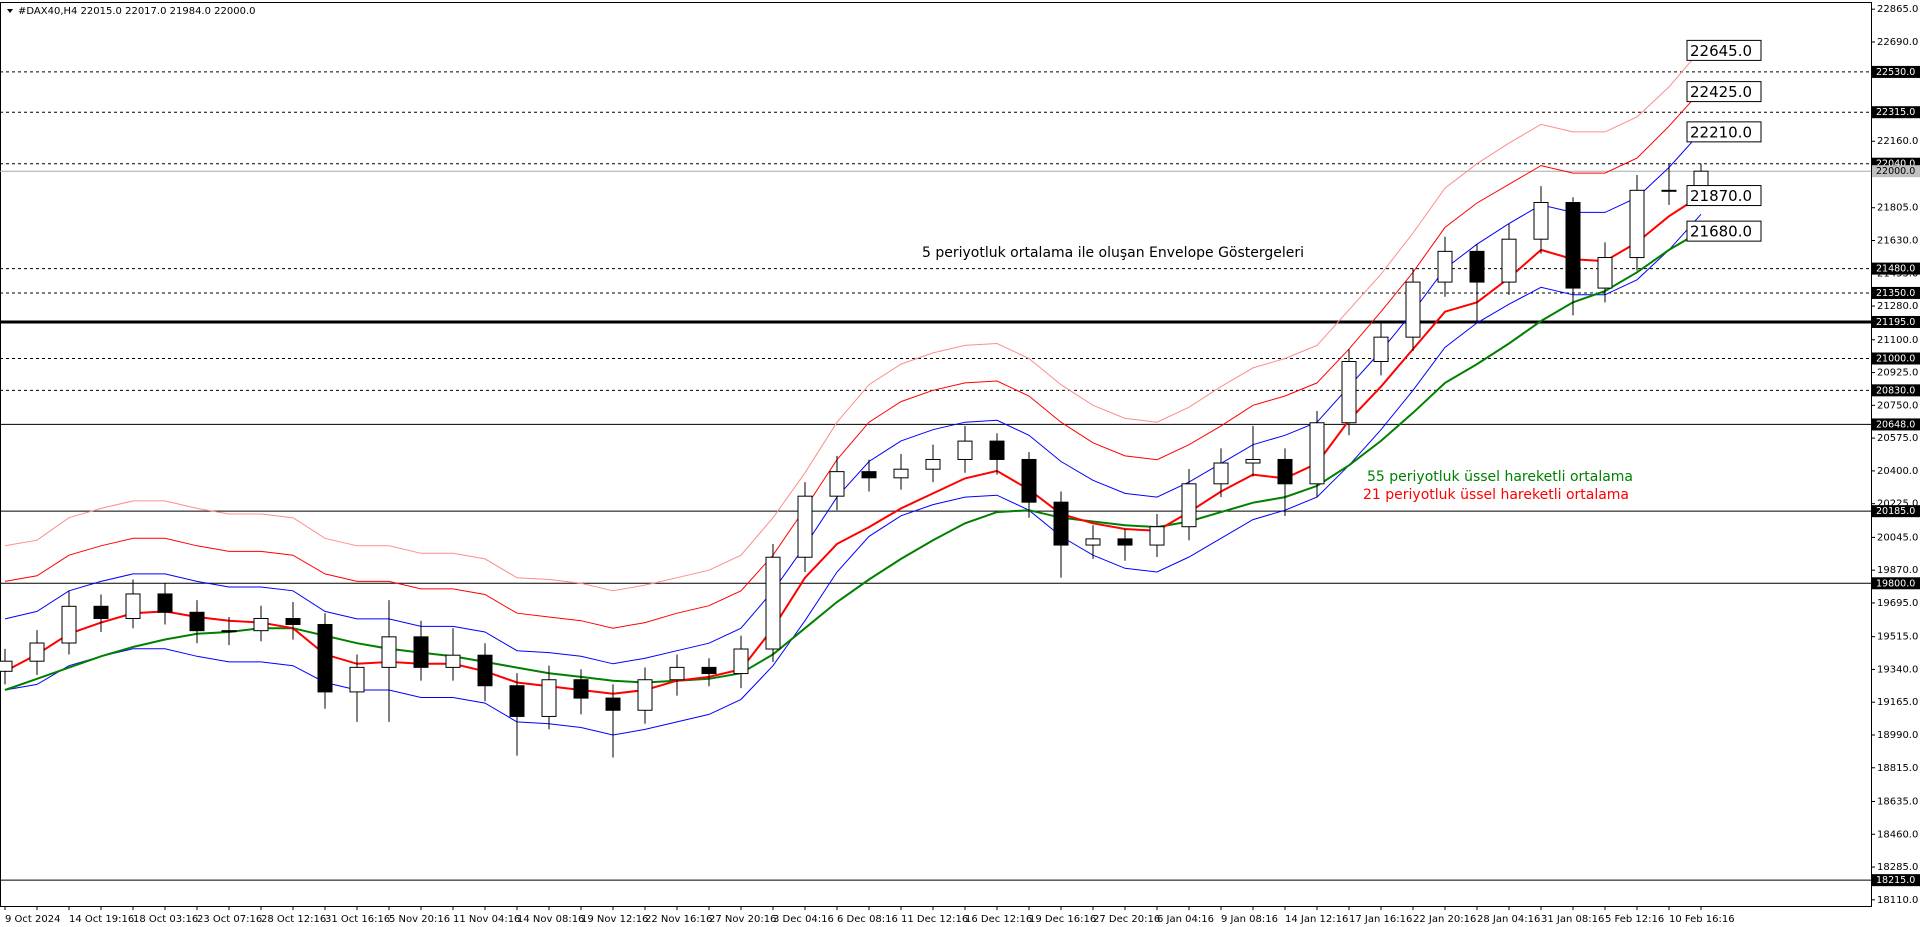  I want to click on value-box-label: 21870.0, so click(1721, 196).